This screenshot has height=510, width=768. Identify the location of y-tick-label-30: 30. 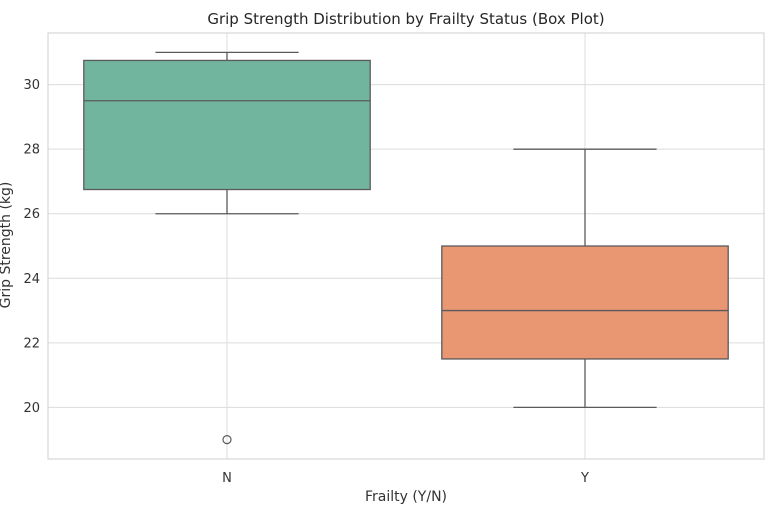
(31, 85).